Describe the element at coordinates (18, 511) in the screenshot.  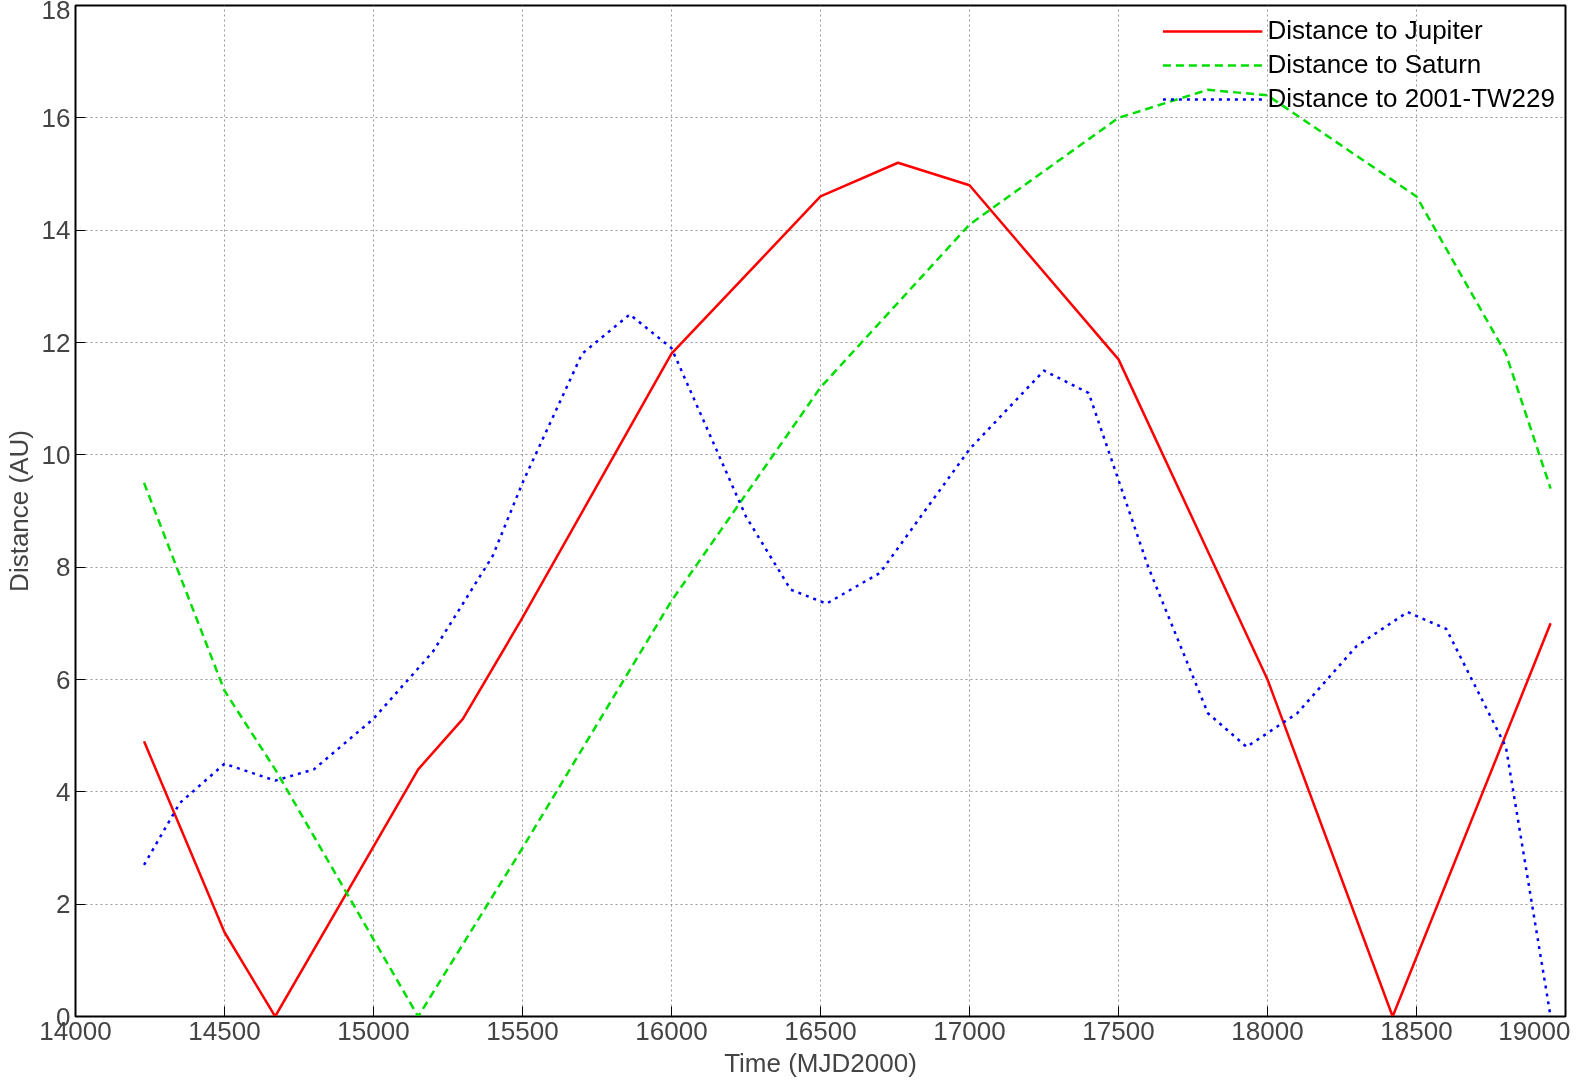
I see `y-axis-title: Distance (AU)` at that location.